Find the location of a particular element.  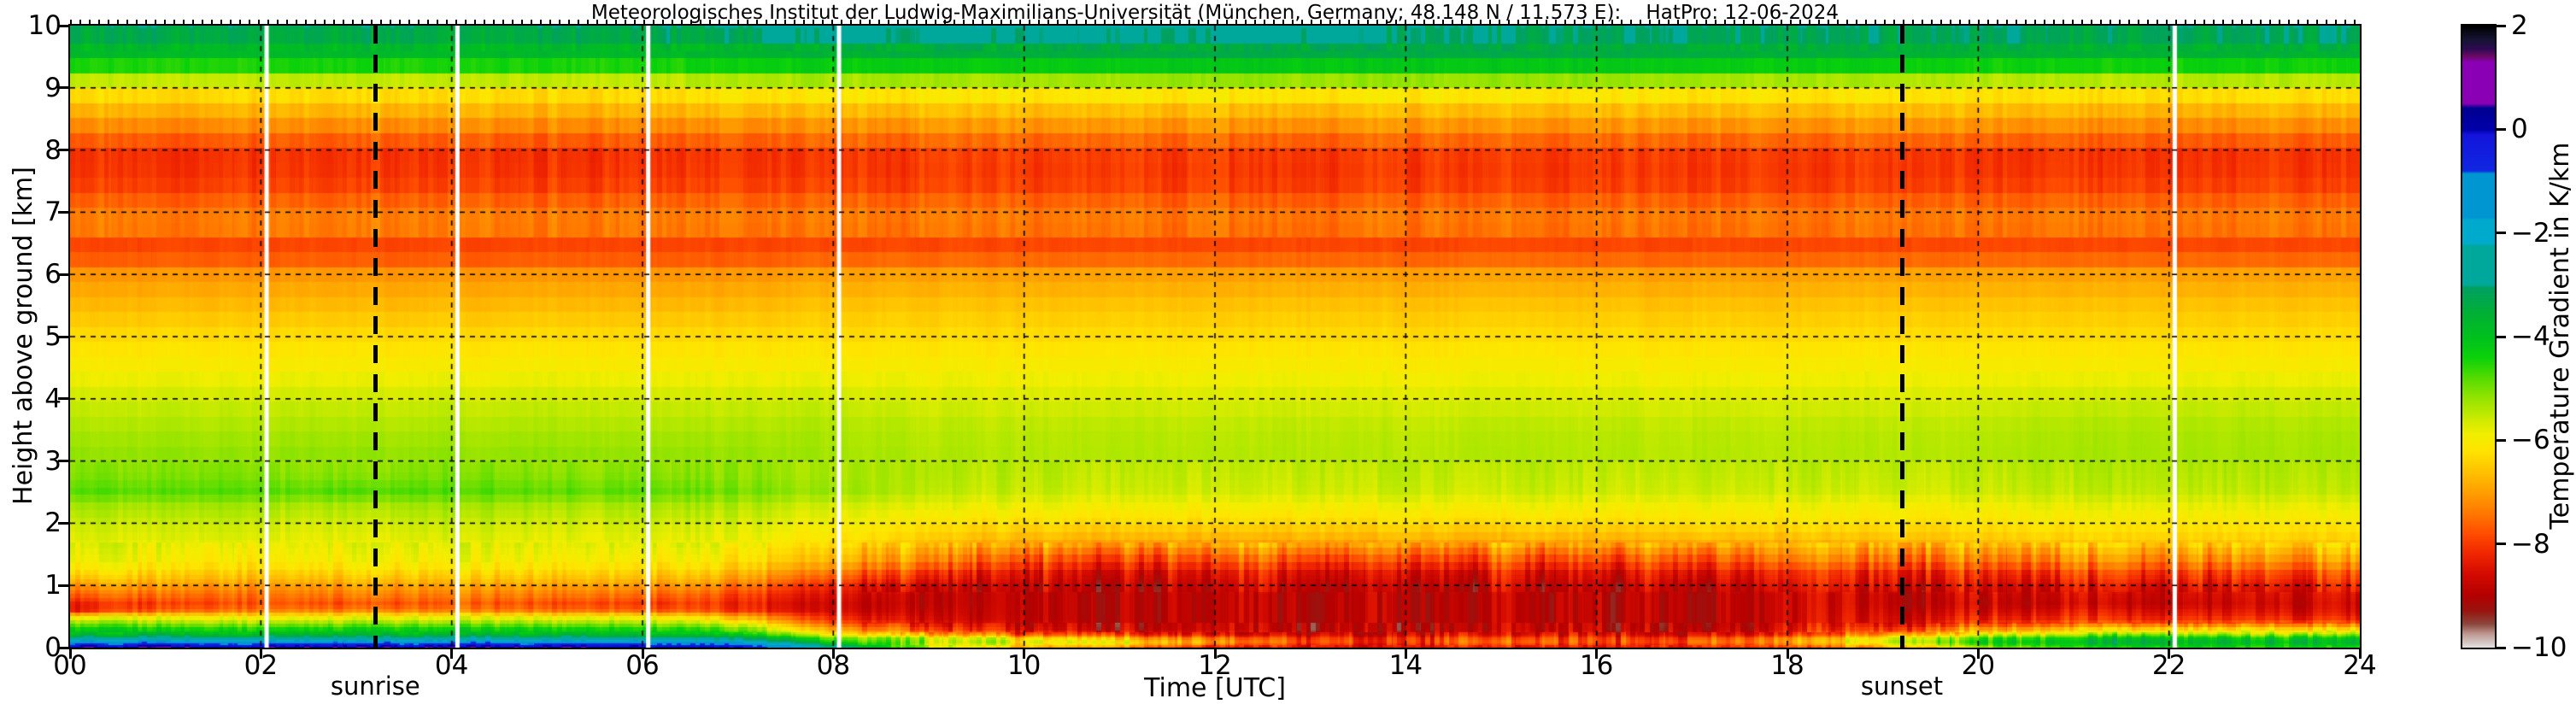

sunset-line is located at coordinates (1902, 337).